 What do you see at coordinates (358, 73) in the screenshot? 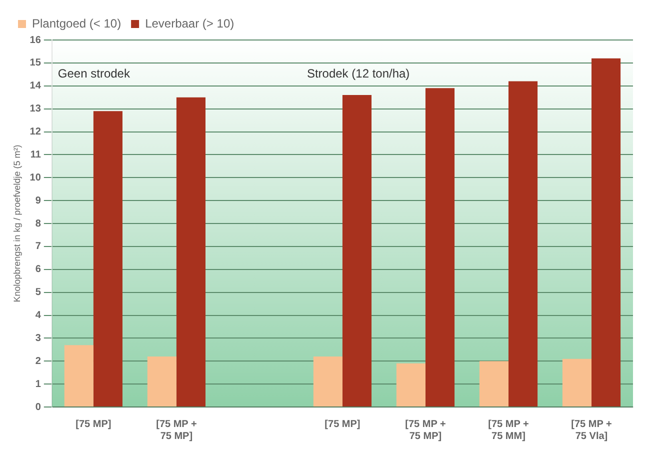
I see `annotation: Strodek (12 ton/ha)` at bounding box center [358, 73].